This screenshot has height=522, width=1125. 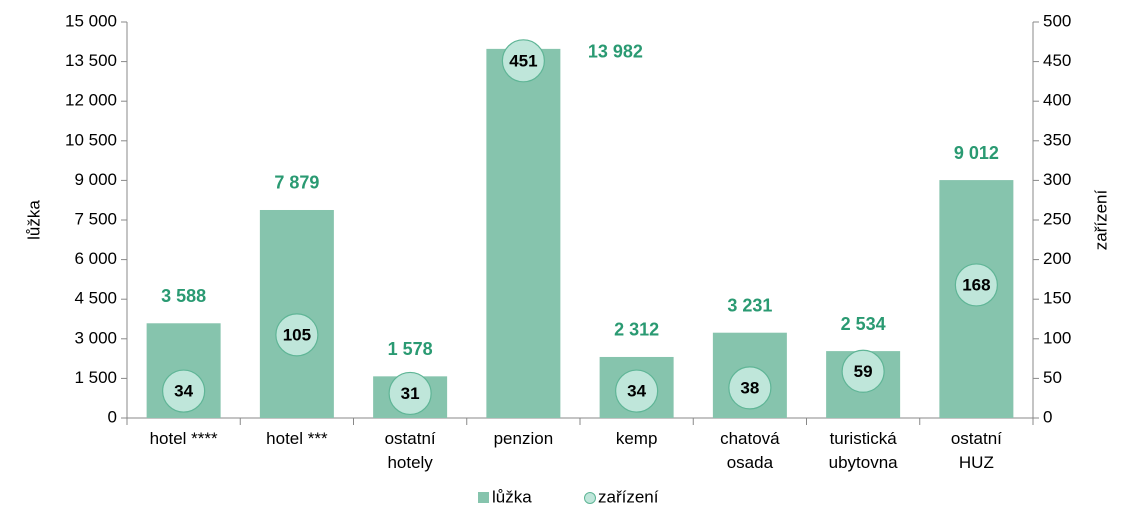 What do you see at coordinates (1057, 298) in the screenshot?
I see `y2-tick-label: 150` at bounding box center [1057, 298].